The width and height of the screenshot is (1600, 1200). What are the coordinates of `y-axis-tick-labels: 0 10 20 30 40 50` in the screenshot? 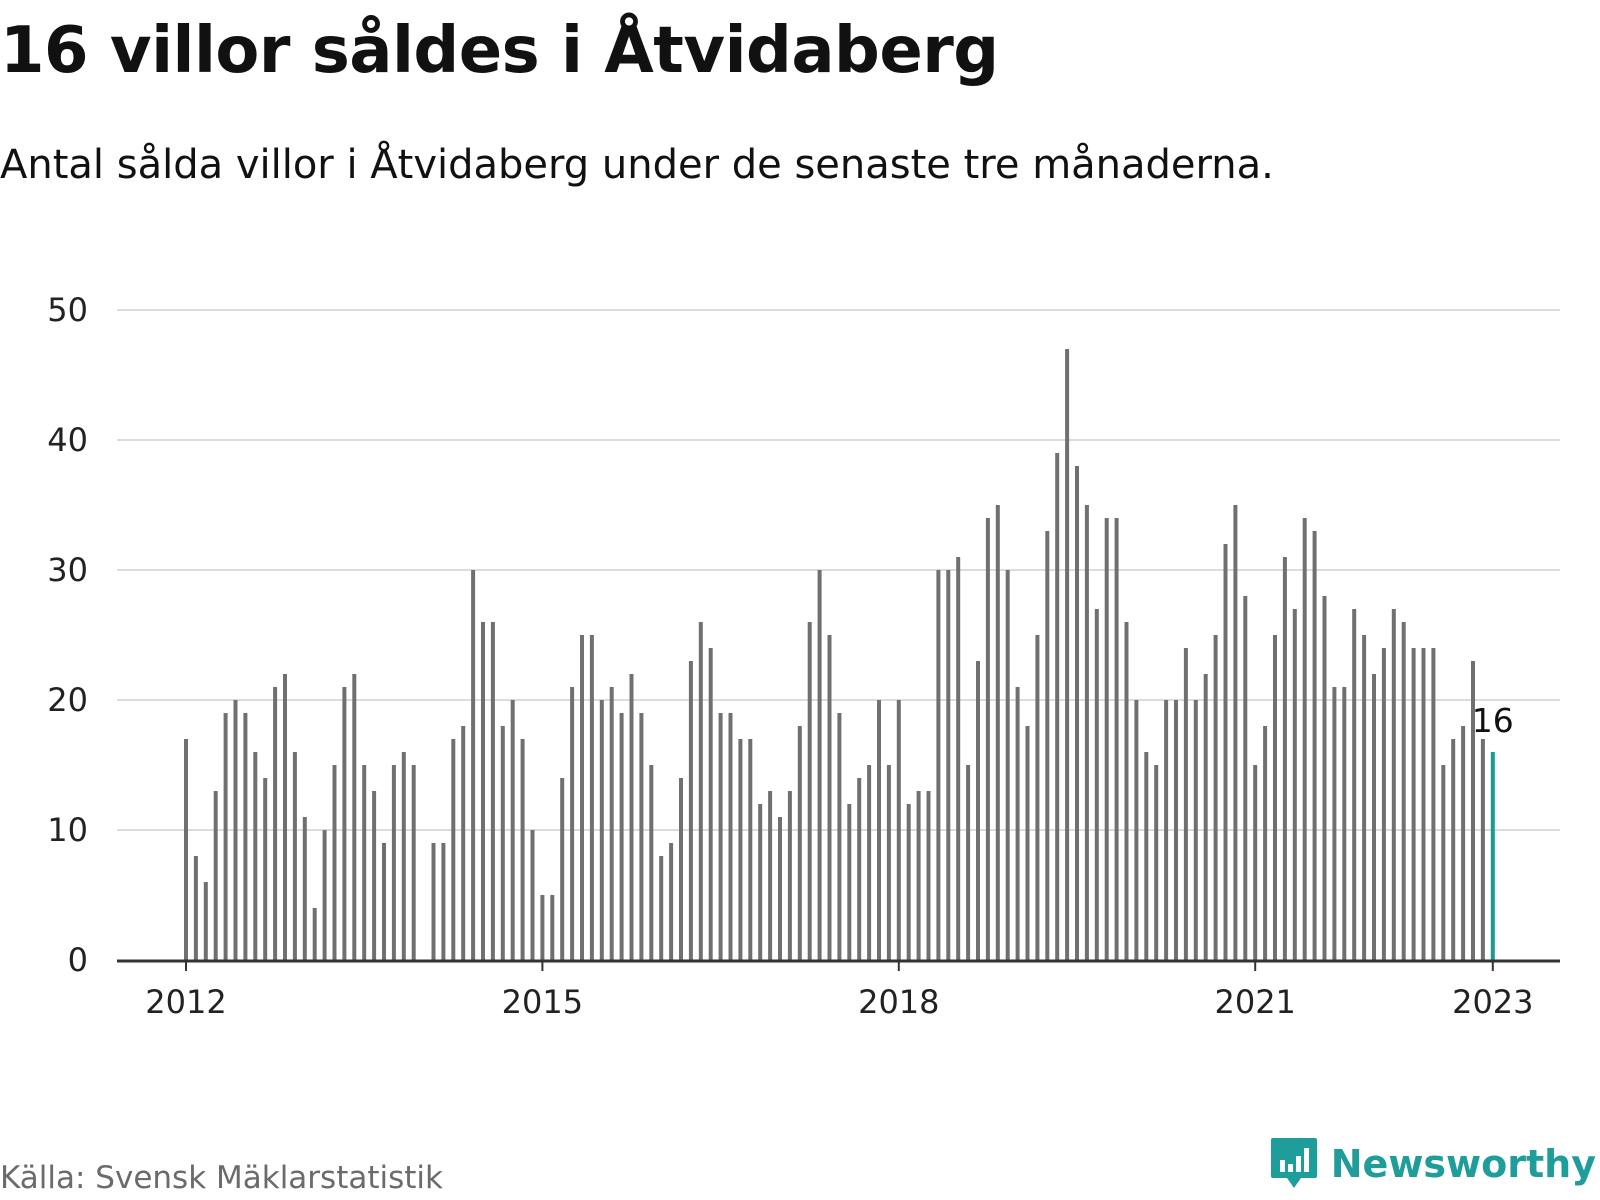 It's located at (67, 635).